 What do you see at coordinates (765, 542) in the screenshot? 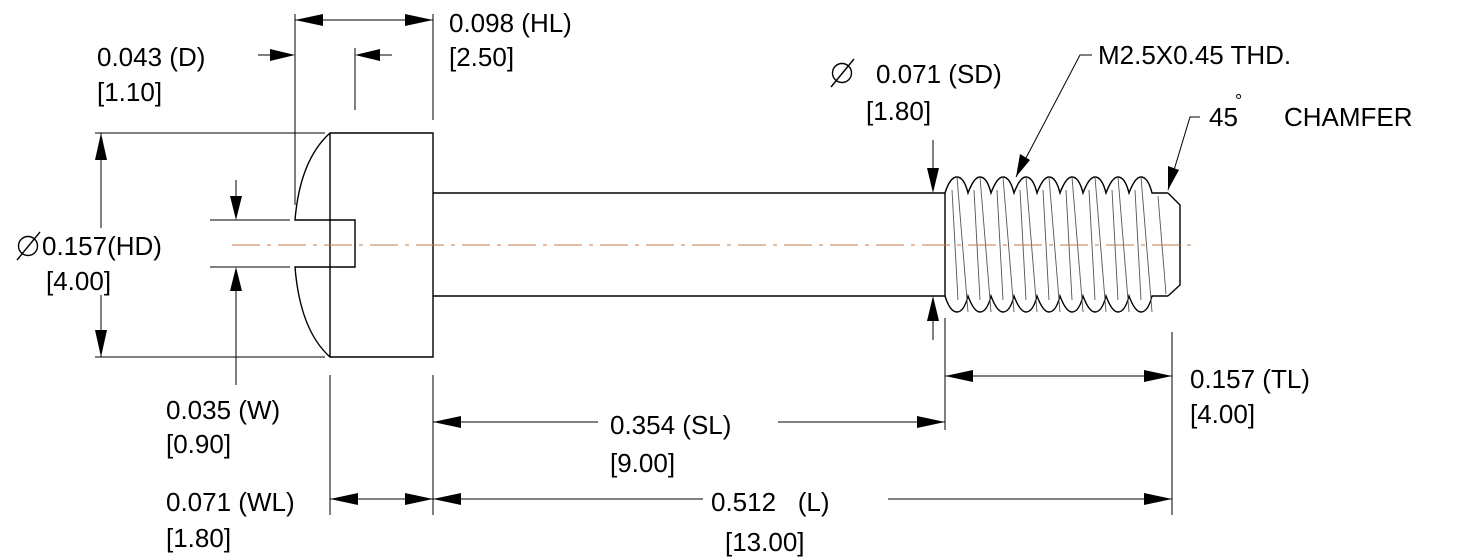
I see `l-metric-label: [13.00]` at bounding box center [765, 542].